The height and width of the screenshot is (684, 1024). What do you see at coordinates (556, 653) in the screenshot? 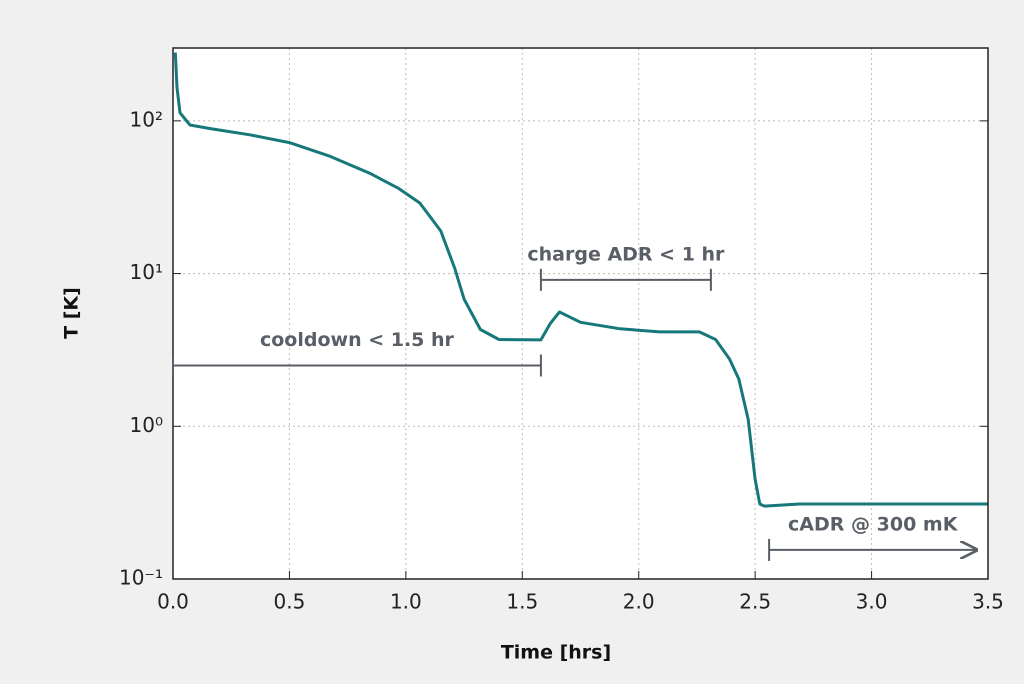
I see `x-axis-label: Time [hrs]` at bounding box center [556, 653].